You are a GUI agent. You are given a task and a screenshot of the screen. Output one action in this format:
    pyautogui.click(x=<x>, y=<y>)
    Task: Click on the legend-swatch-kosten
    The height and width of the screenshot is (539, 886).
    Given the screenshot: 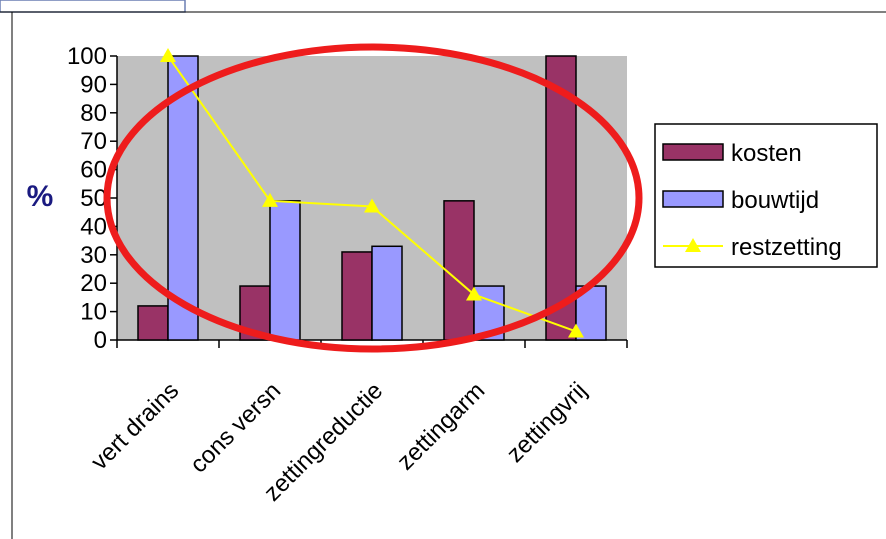 What is the action you would take?
    pyautogui.click(x=693, y=152)
    